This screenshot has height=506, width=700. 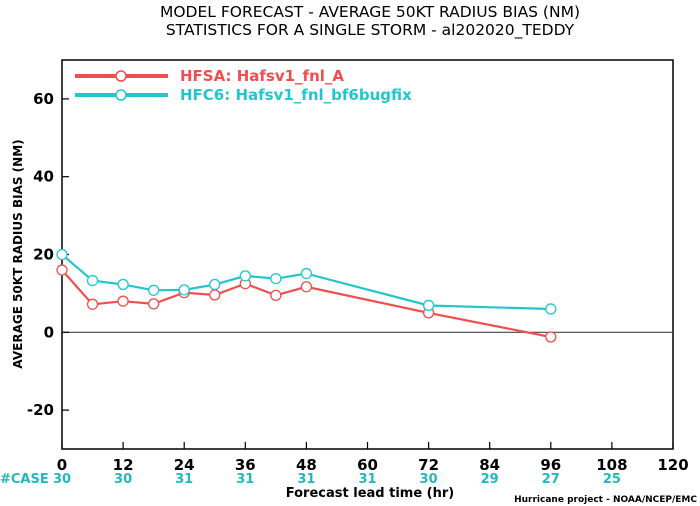 What do you see at coordinates (489, 465) in the screenshot?
I see `x-tick-label: 84` at bounding box center [489, 465].